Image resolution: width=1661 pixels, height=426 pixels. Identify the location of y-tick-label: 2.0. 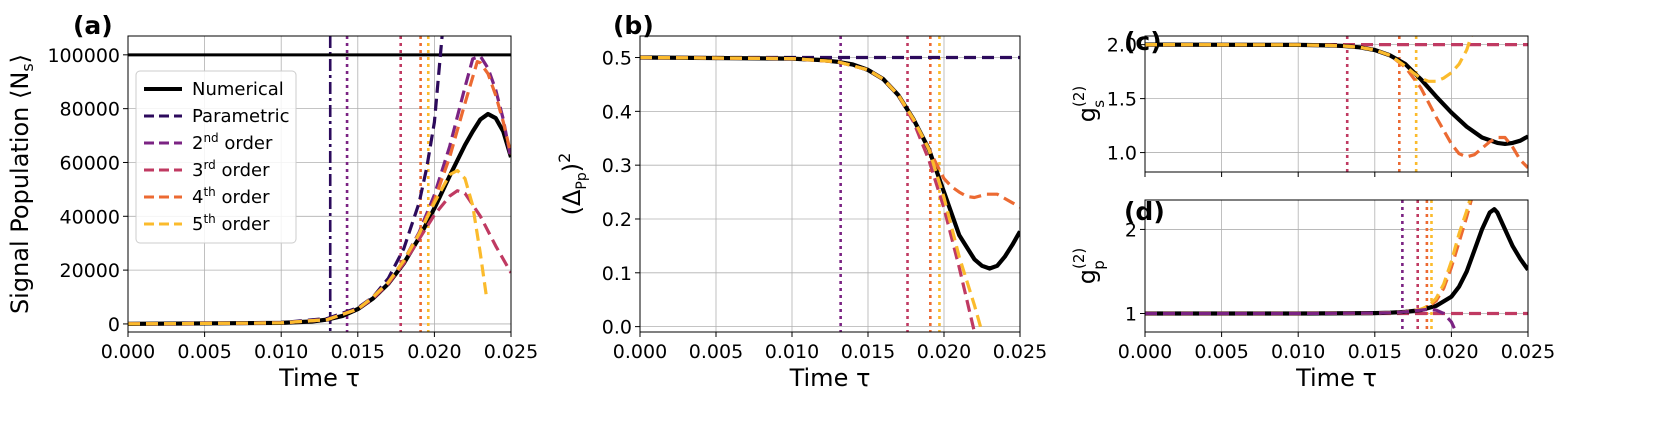
(1122, 46).